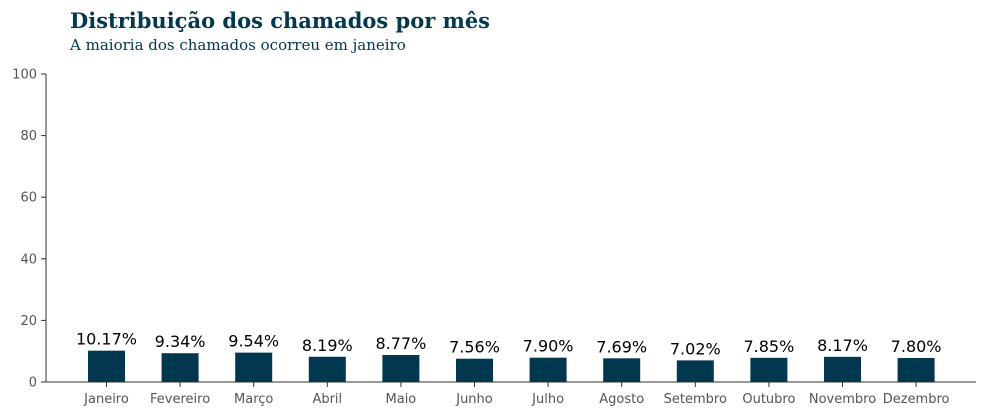 This screenshot has height=416, width=986. What do you see at coordinates (621, 346) in the screenshot?
I see `data-label: 7.69%` at bounding box center [621, 346].